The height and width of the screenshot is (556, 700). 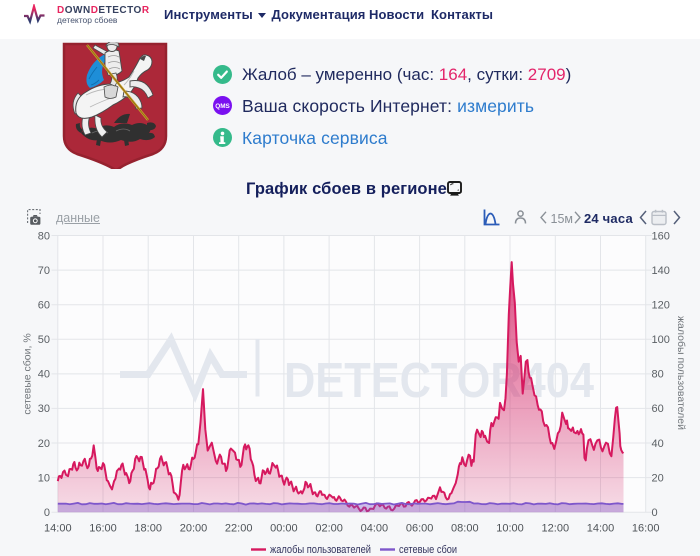 I want to click on svg-text: 08:00, so click(x=465, y=529).